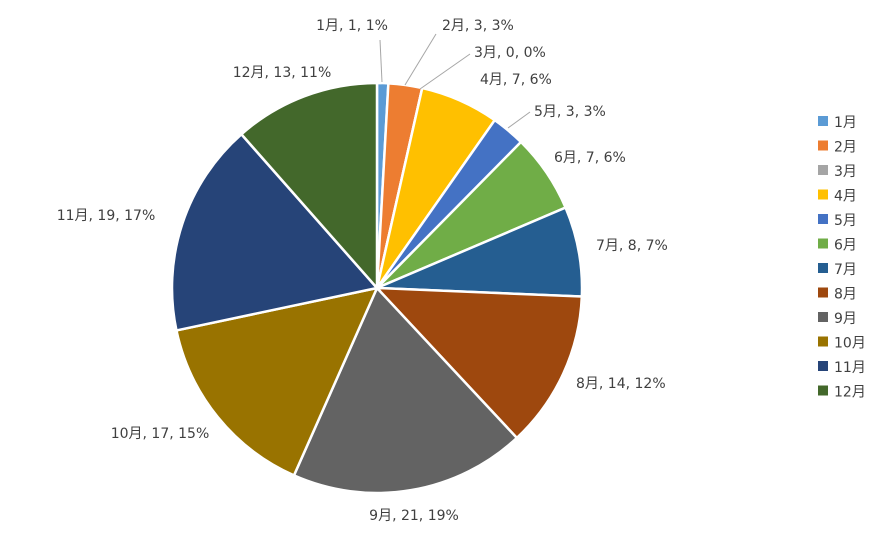 The width and height of the screenshot is (889, 552). What do you see at coordinates (845, 148) in the screenshot?
I see `legend-label-2: 2月` at bounding box center [845, 148].